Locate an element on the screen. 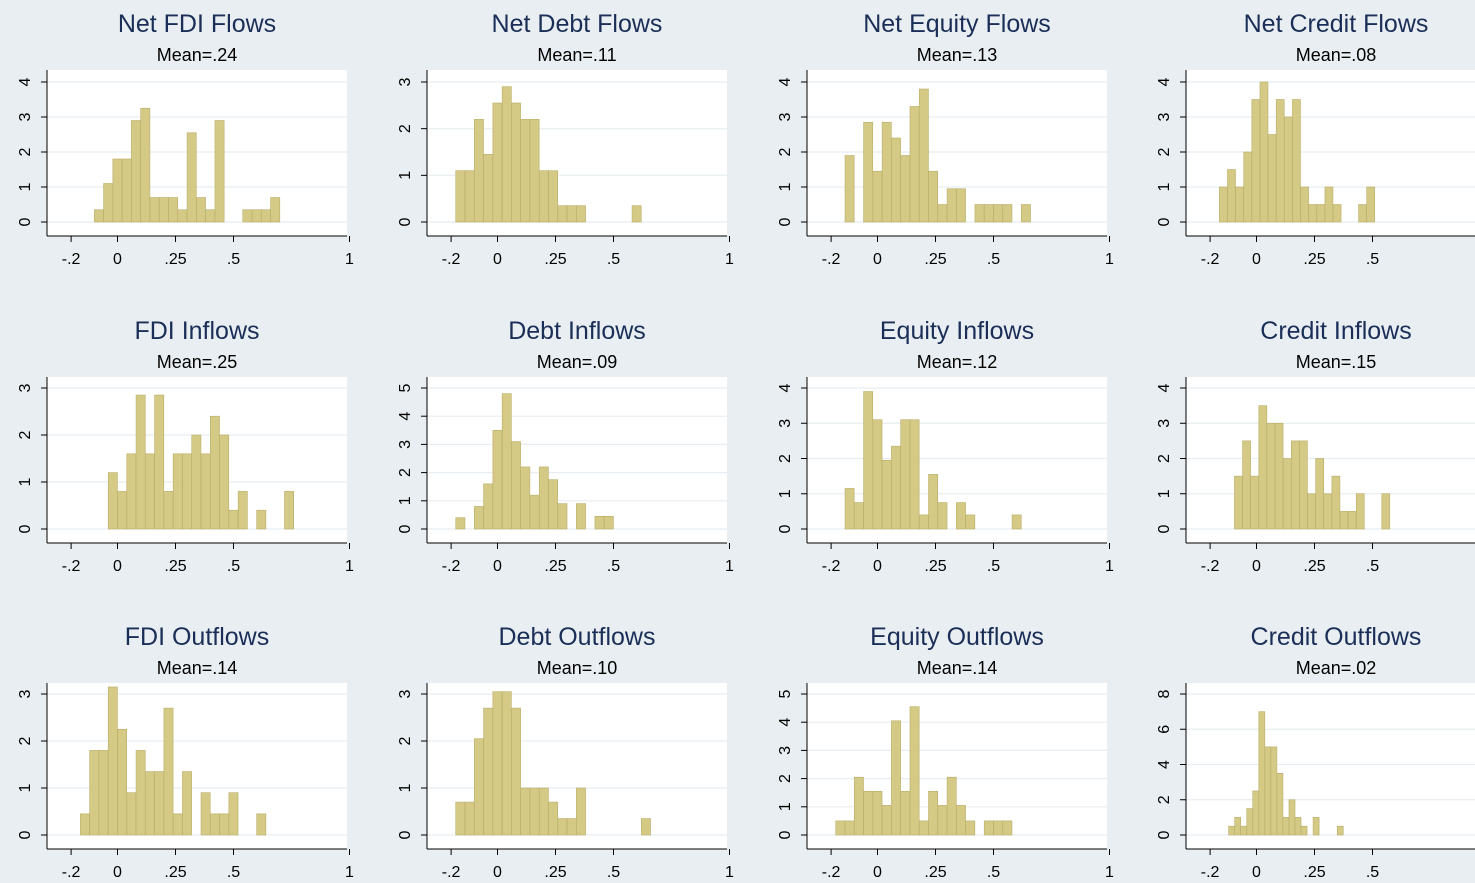 The width and height of the screenshot is (1475, 883). panel-title: FDI Outflows is located at coordinates (197, 637).